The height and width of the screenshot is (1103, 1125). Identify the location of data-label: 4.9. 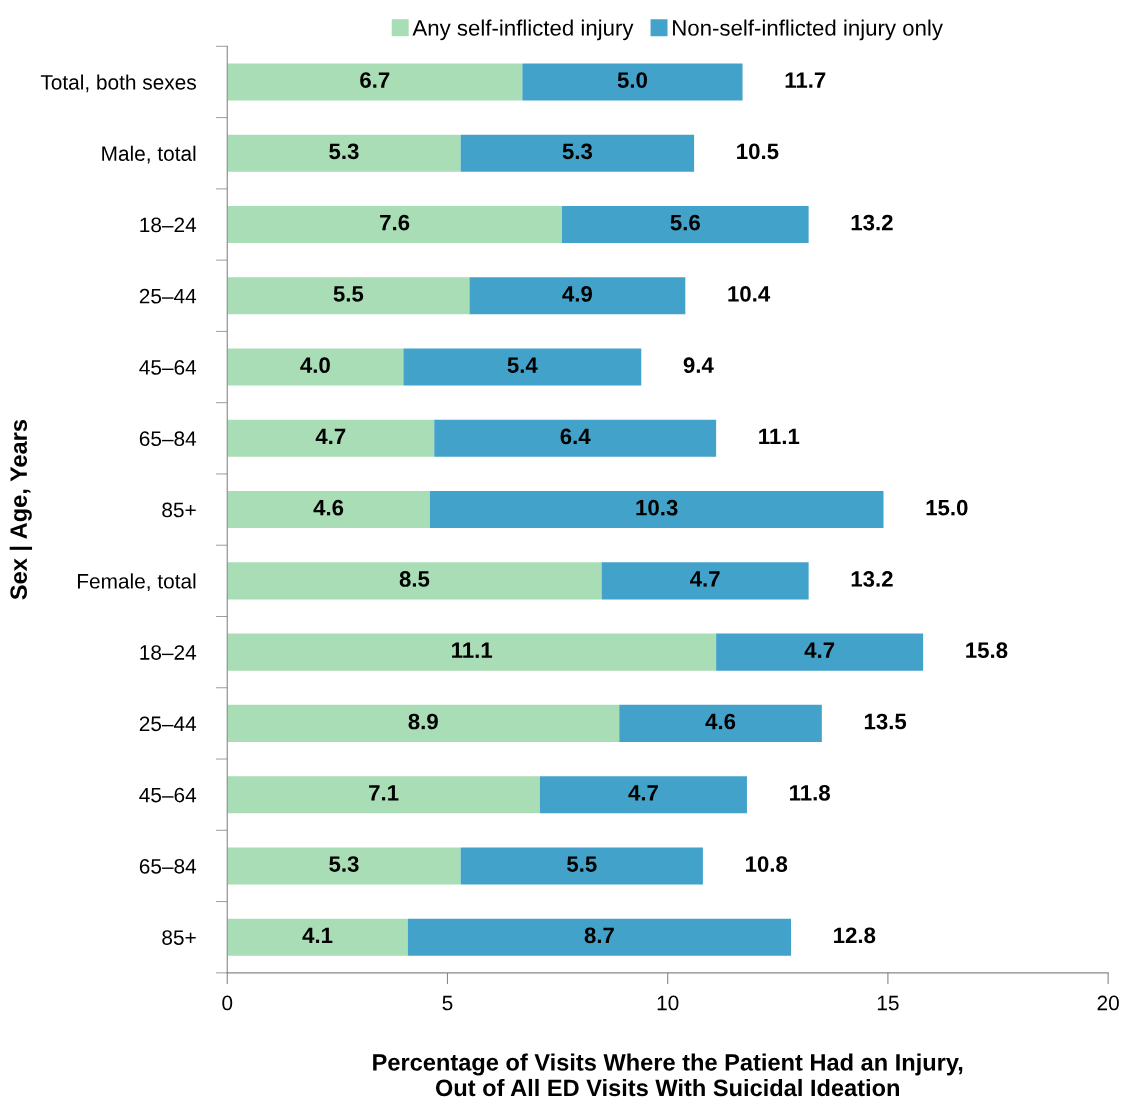
(577, 294).